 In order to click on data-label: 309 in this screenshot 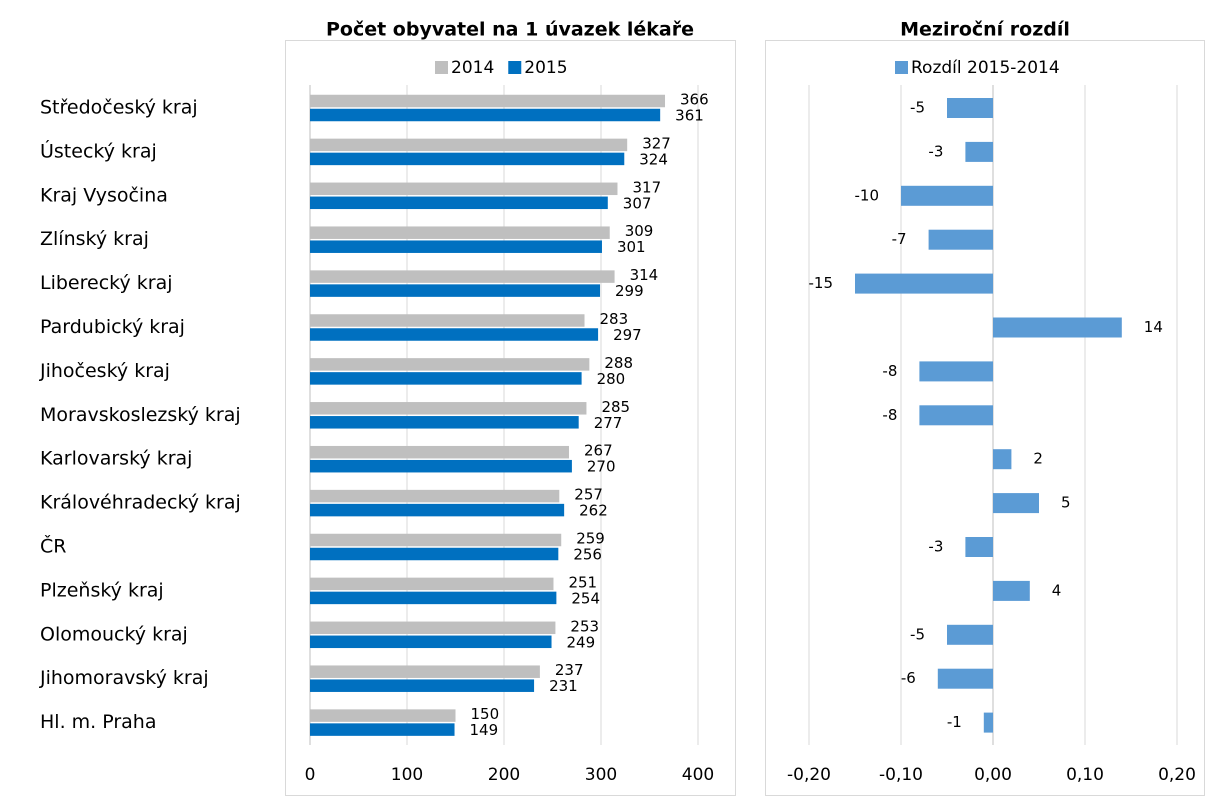, I will do `click(639, 231)`.